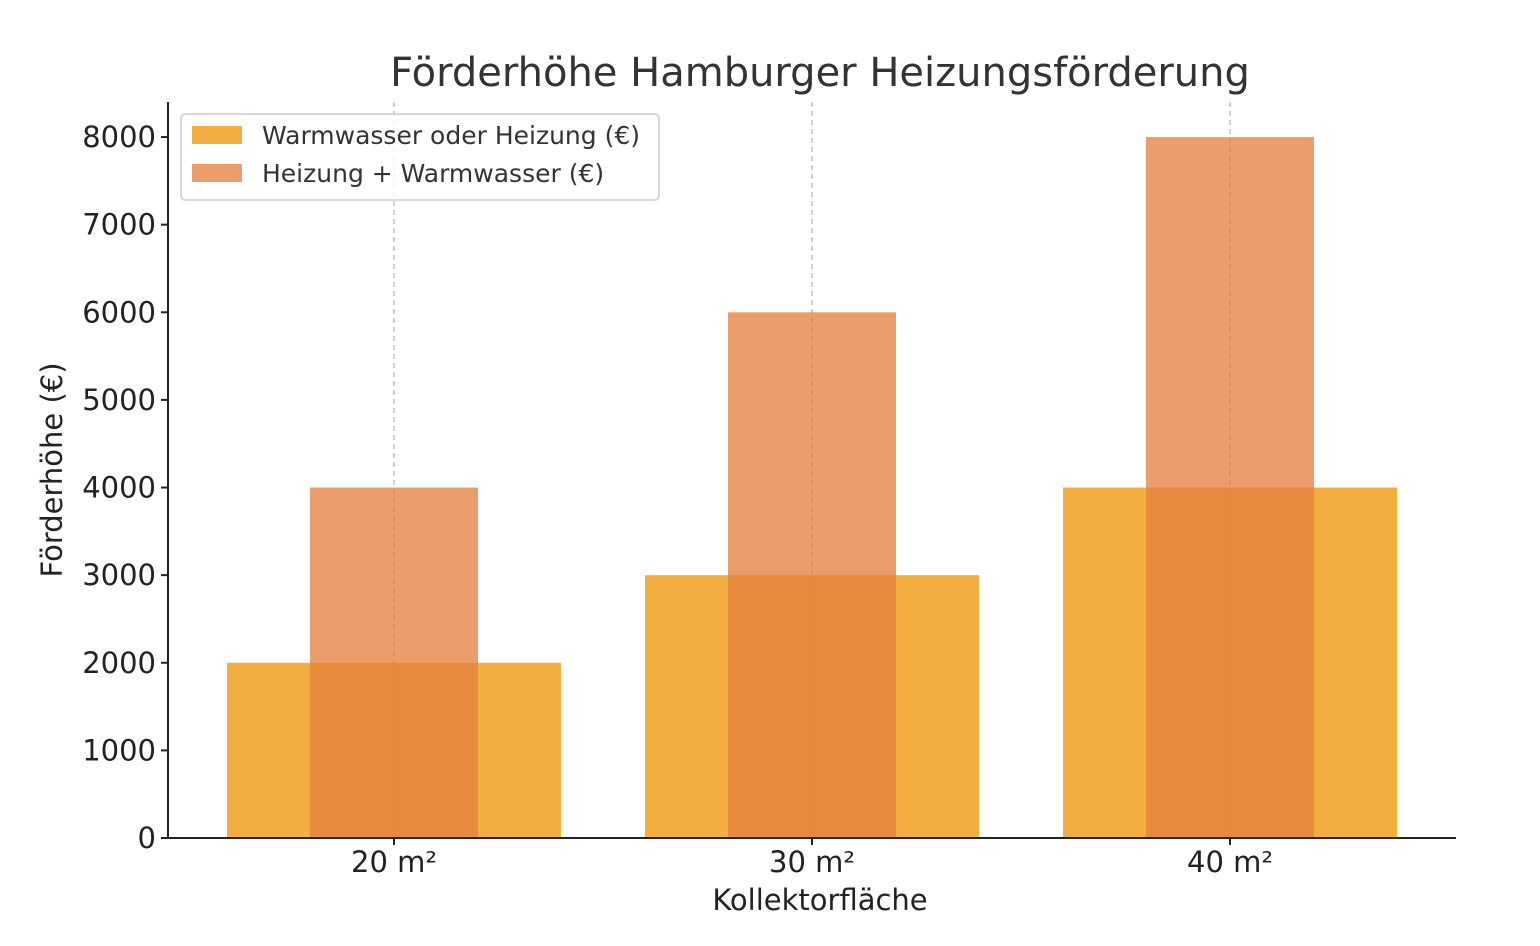  I want to click on legend-label-1: Warmwasser oder Heizung (€), so click(451, 135).